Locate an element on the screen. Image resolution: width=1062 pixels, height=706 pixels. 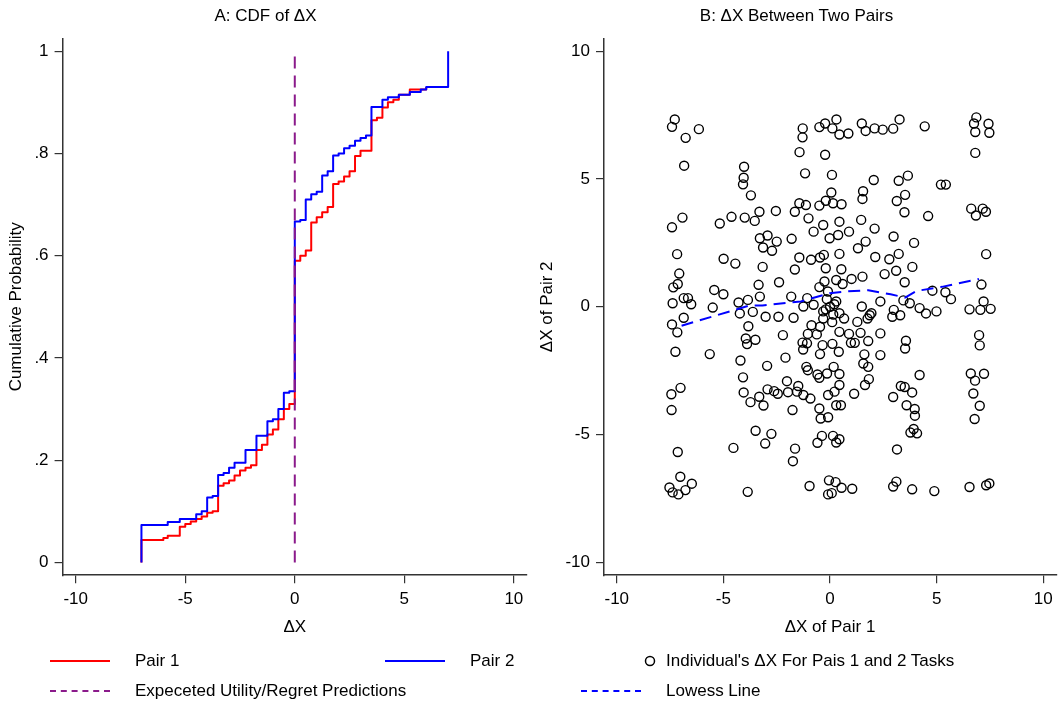
y-tick-label: .2 is located at coordinates (41, 459).